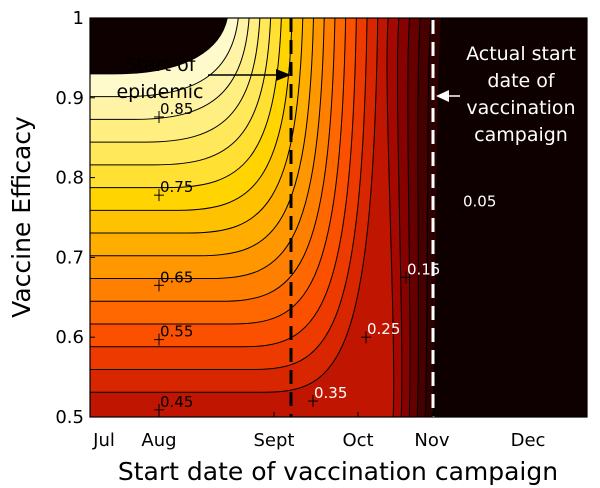 The height and width of the screenshot is (488, 600). I want to click on x-axis-ticks: Jul Aug Sept Oct Nov Dec, so click(317, 431).